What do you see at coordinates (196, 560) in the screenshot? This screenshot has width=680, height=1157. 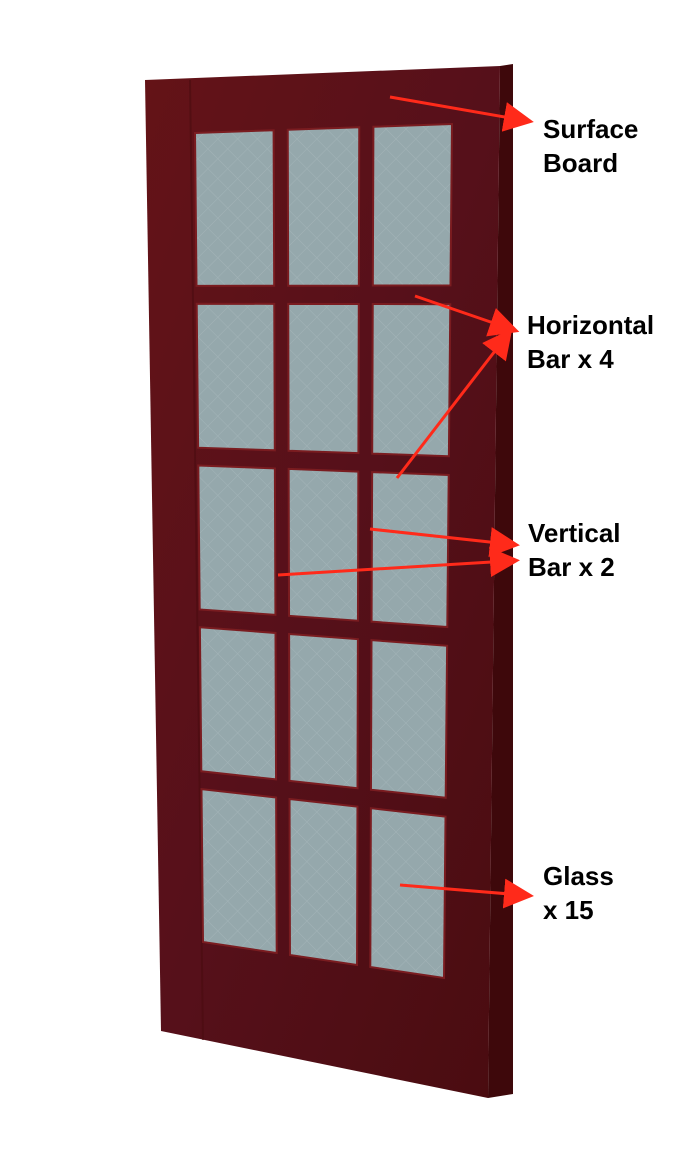 I see `stile-line` at bounding box center [196, 560].